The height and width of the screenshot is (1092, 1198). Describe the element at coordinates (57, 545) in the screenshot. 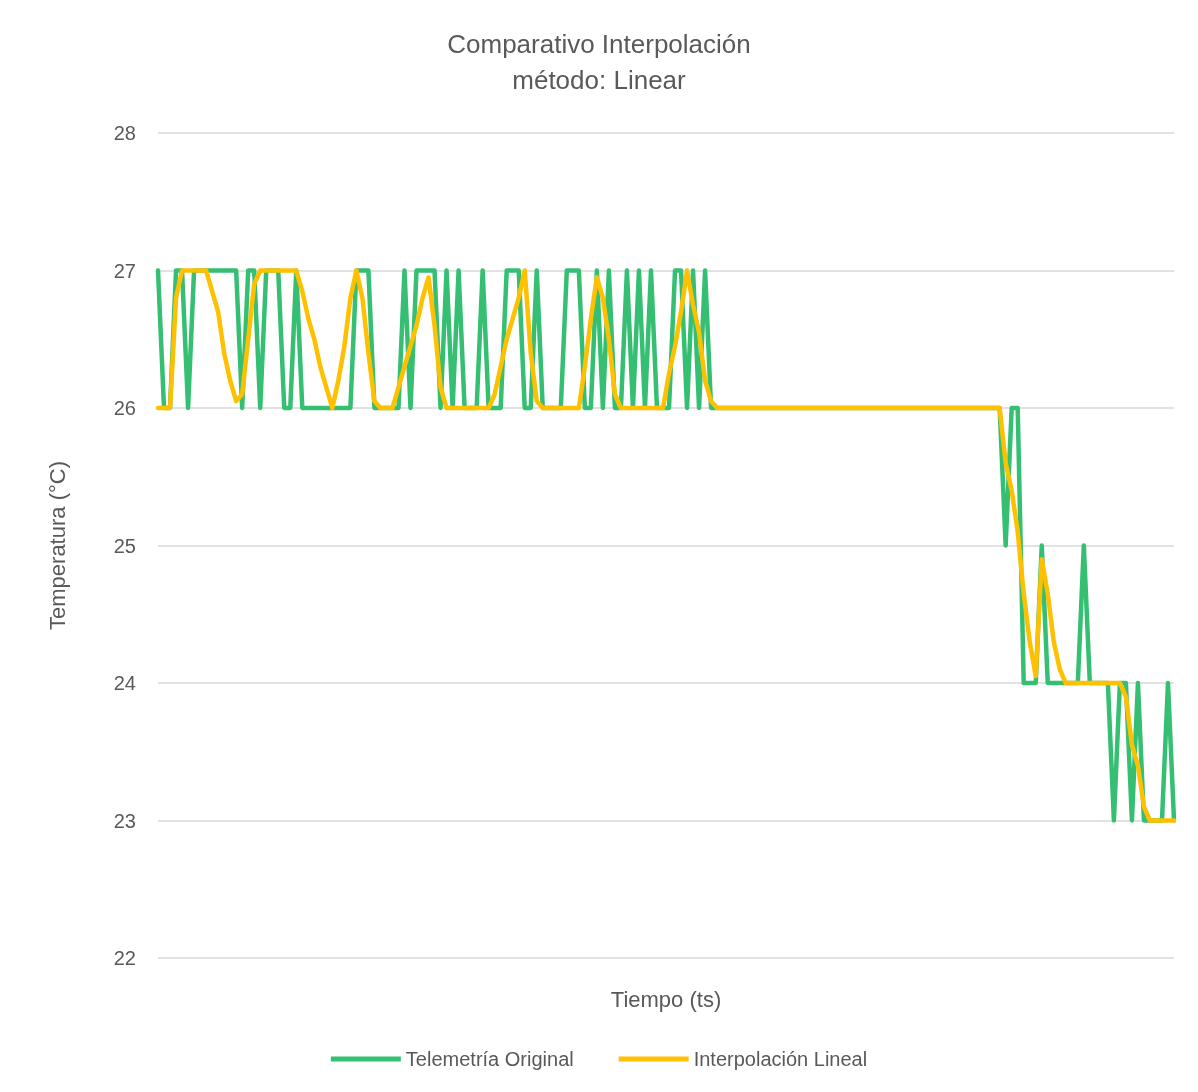

I see `y-axis-title: Temperatura (°C)` at that location.